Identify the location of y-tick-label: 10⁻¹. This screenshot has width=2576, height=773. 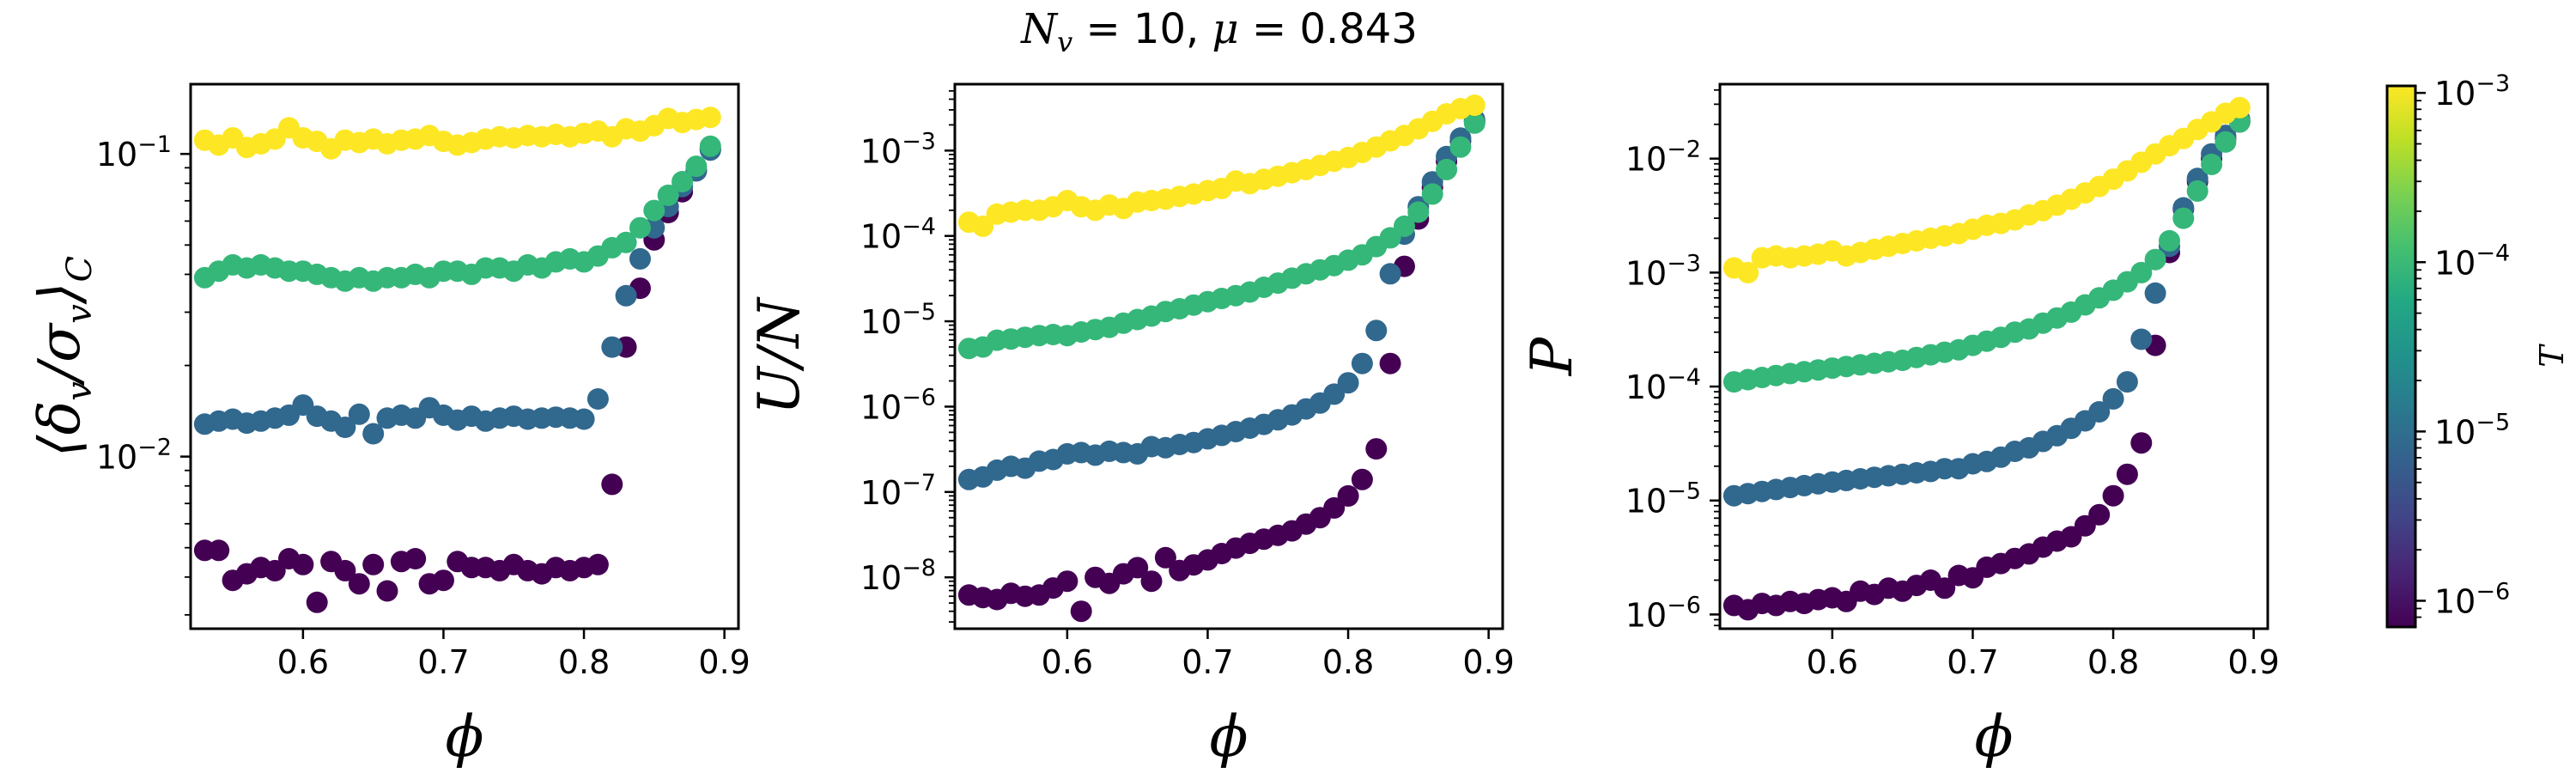
(134, 152).